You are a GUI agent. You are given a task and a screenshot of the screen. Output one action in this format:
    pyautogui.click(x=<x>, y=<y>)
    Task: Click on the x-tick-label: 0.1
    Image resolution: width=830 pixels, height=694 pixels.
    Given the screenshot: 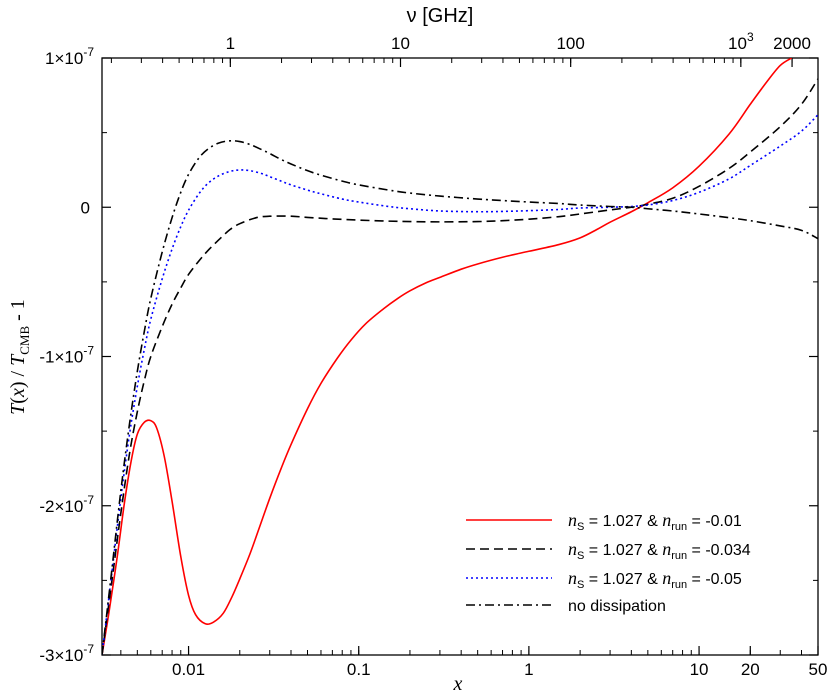 What is the action you would take?
    pyautogui.click(x=359, y=669)
    